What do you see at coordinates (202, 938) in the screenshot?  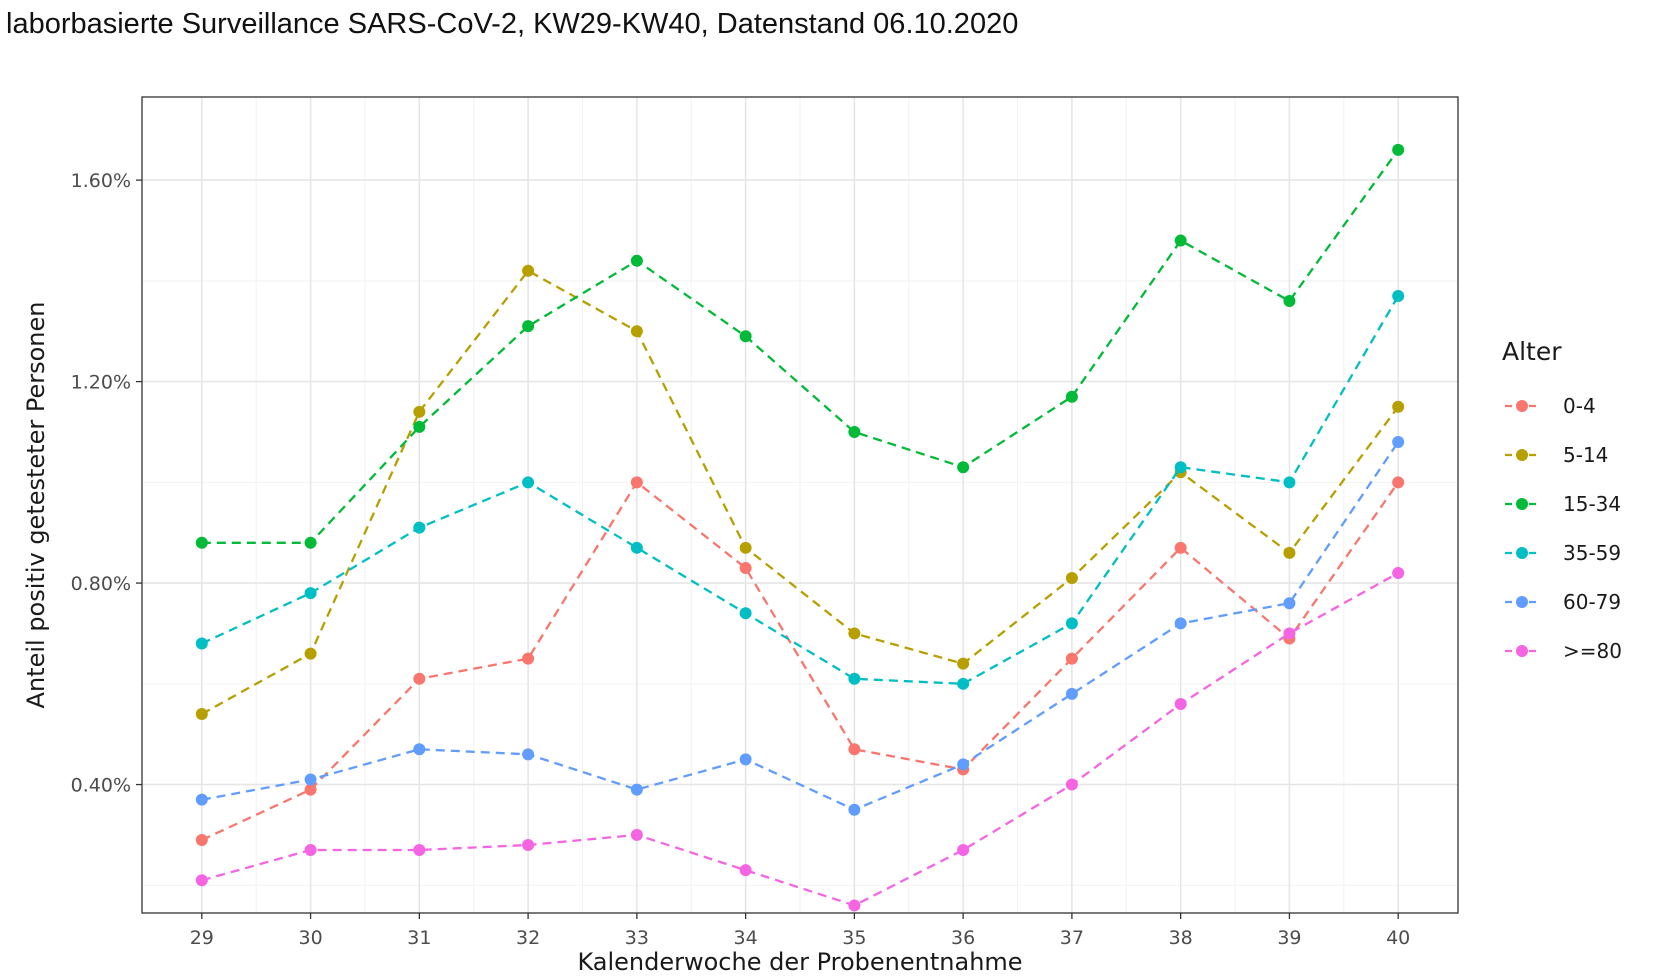 I see `x-tick-label: 29` at bounding box center [202, 938].